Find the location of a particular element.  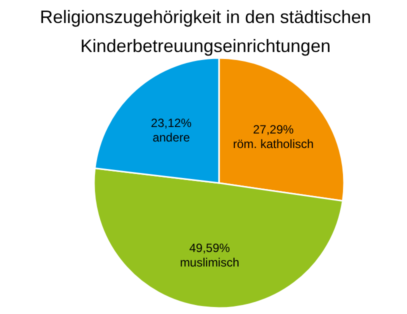

data-label: 27,29% is located at coordinates (273, 129).